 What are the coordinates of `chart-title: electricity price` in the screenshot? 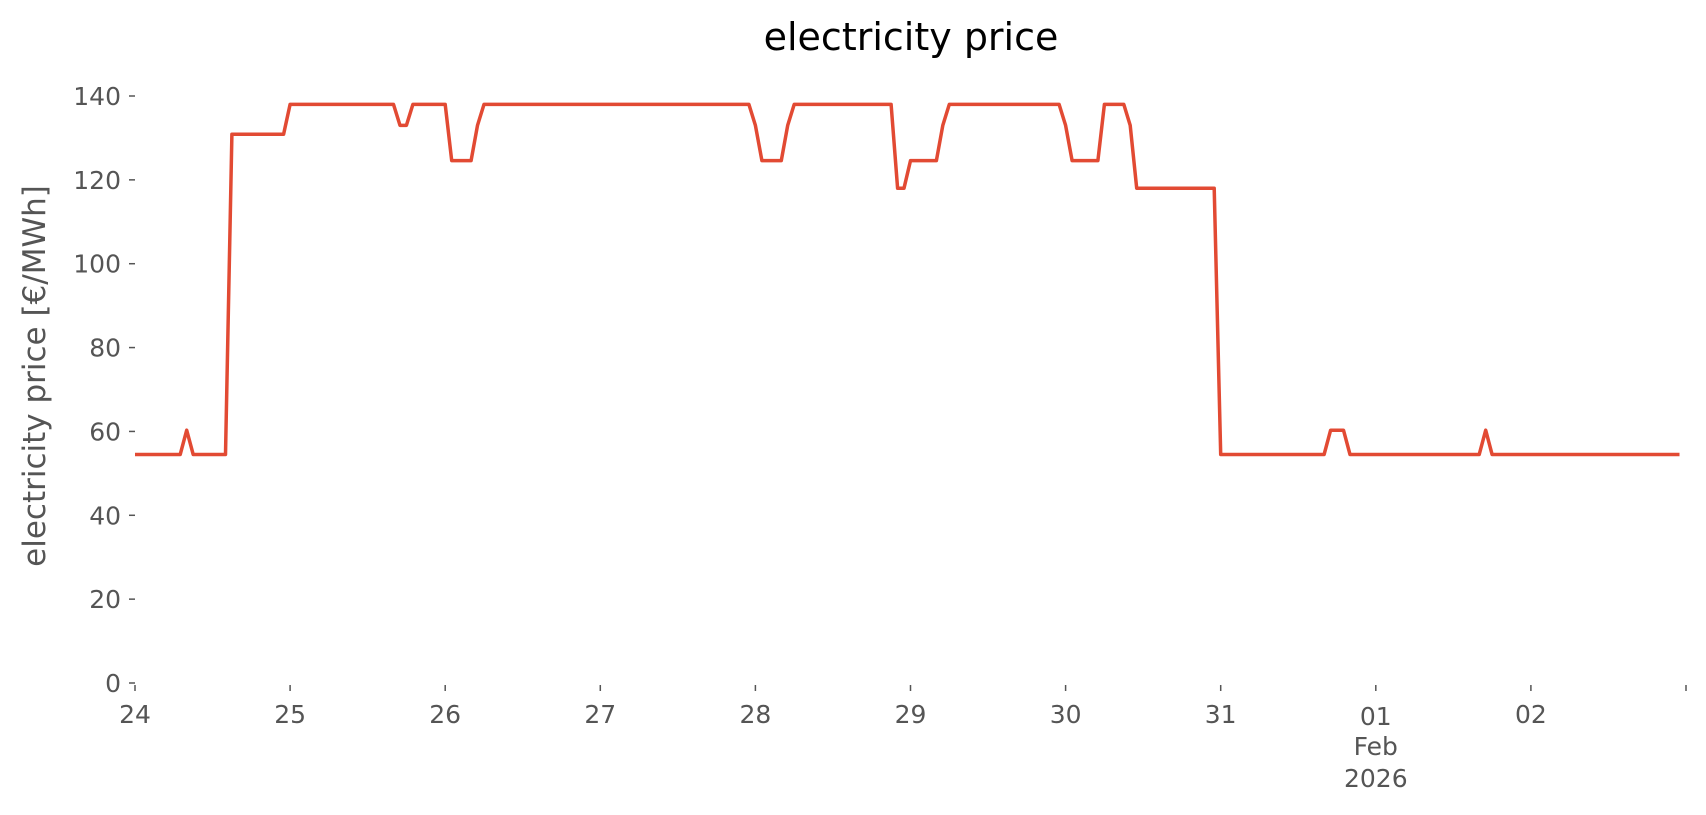 It's located at (911, 37).